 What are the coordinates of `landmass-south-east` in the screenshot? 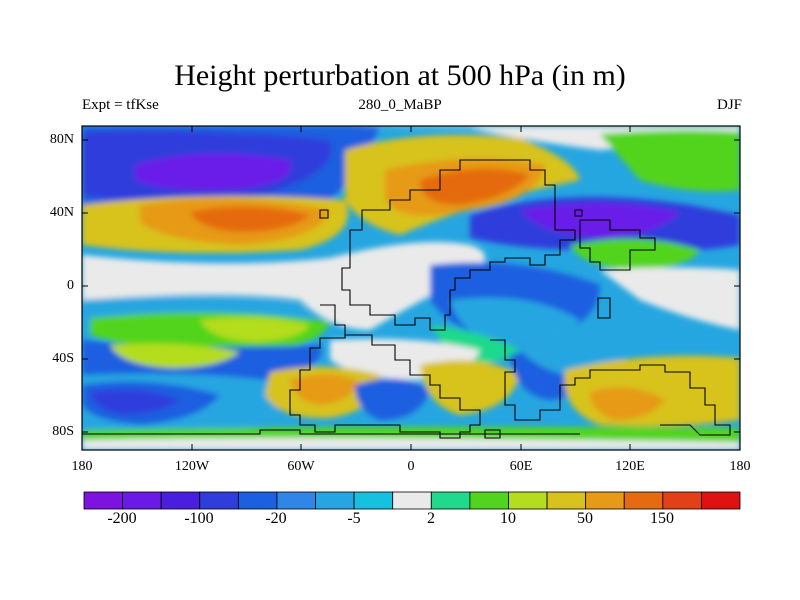 It's located at (610, 387).